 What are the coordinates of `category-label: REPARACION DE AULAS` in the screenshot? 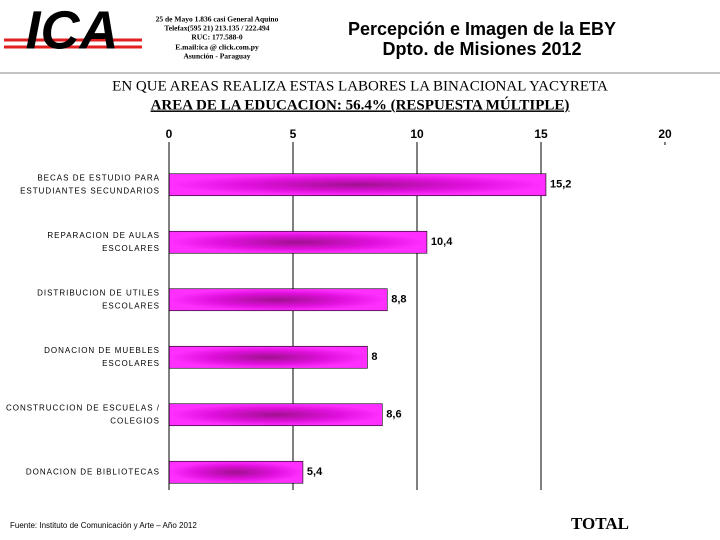 It's located at (103, 235).